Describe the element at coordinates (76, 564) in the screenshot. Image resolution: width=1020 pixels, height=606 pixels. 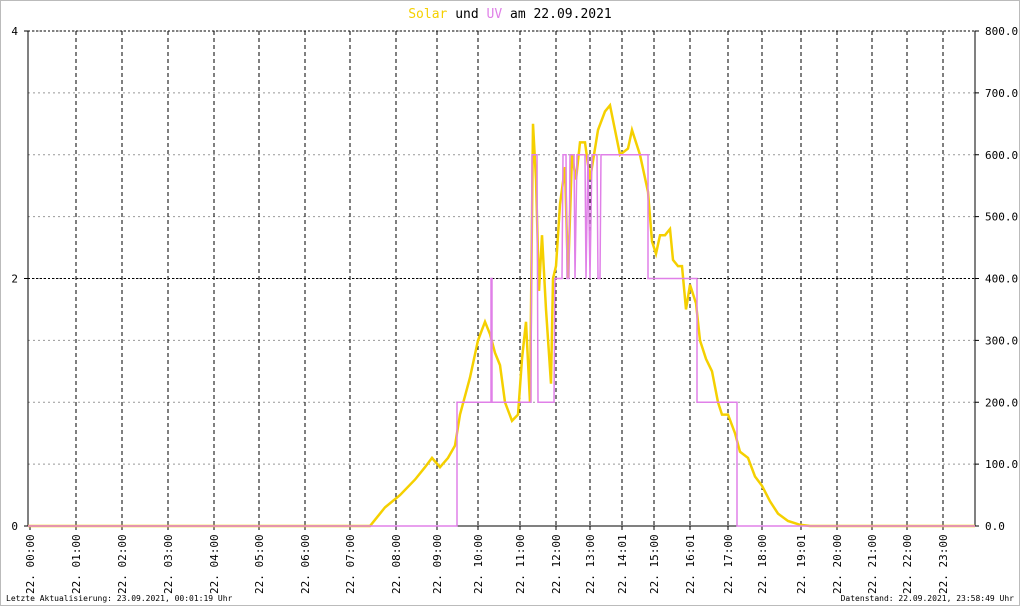
I see `x-tick-label: 22. 01:00` at that location.